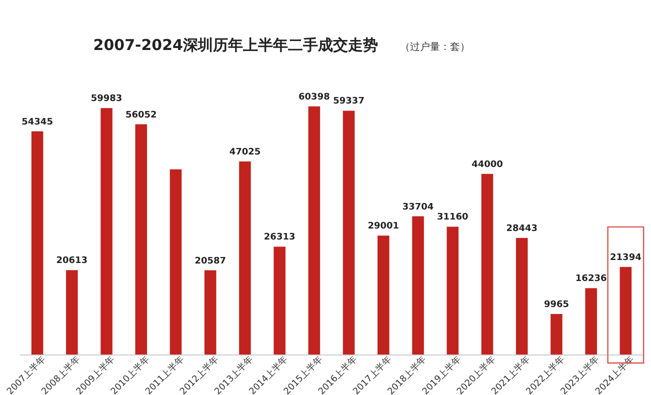 The image size is (651, 395). Describe the element at coordinates (522, 229) in the screenshot. I see `data-label: 28443` at that location.